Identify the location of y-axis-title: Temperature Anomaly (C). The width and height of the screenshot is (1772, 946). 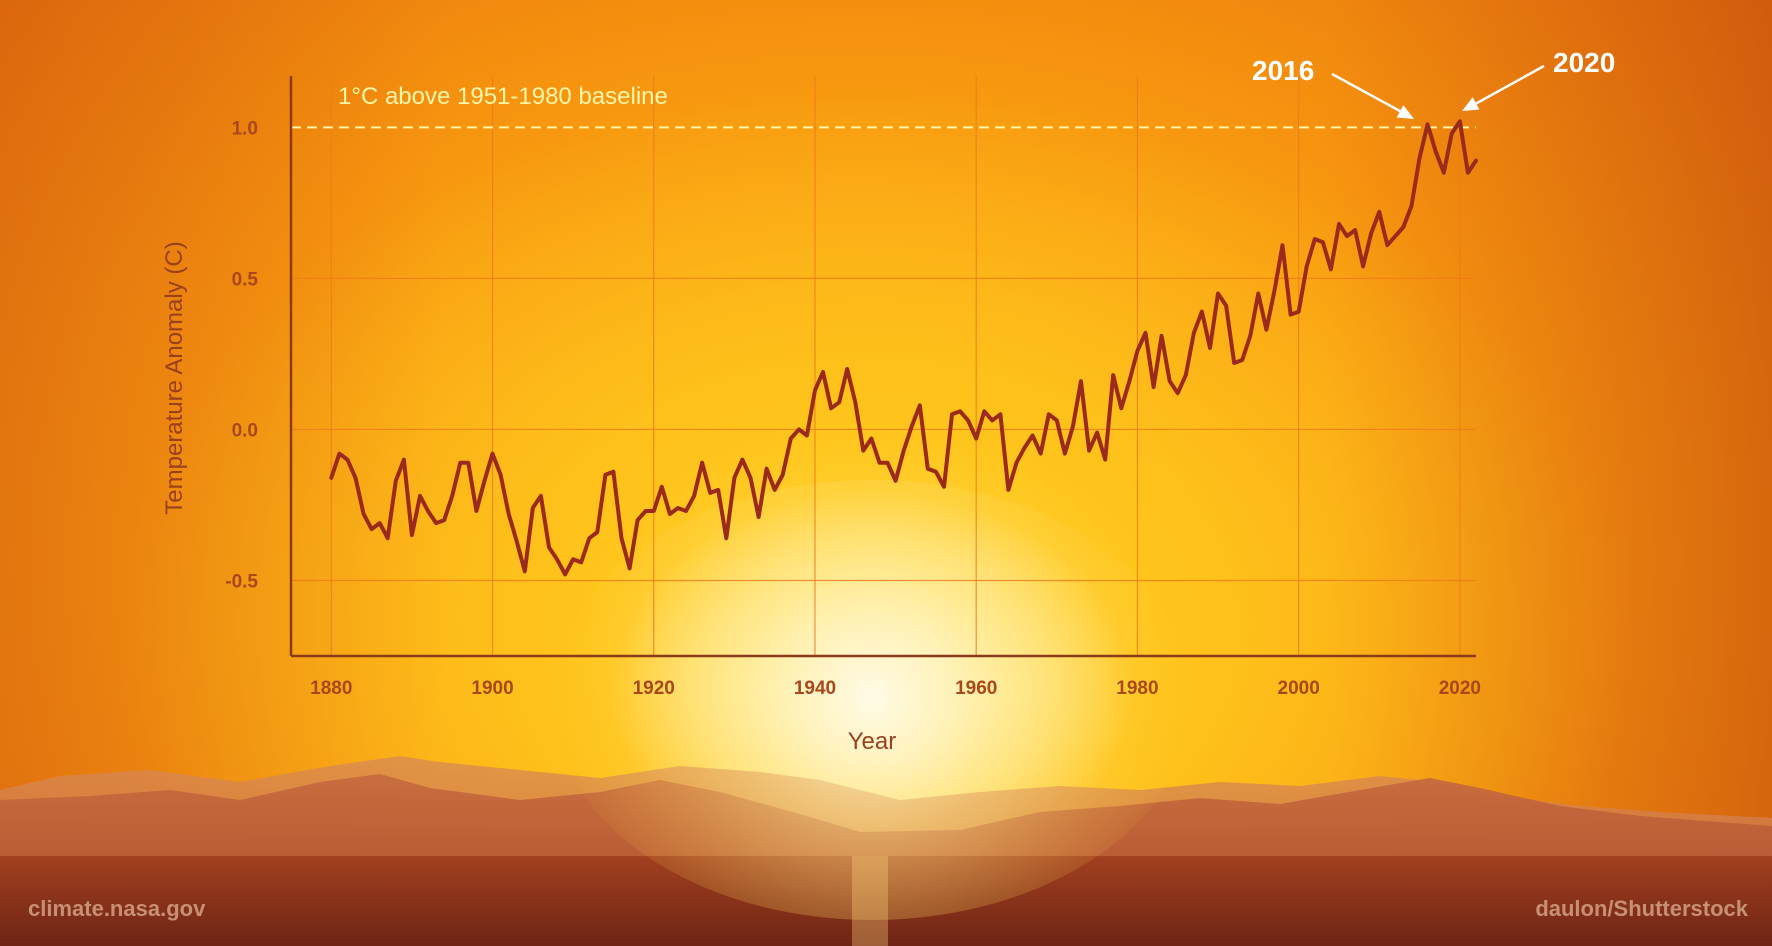
(174, 377).